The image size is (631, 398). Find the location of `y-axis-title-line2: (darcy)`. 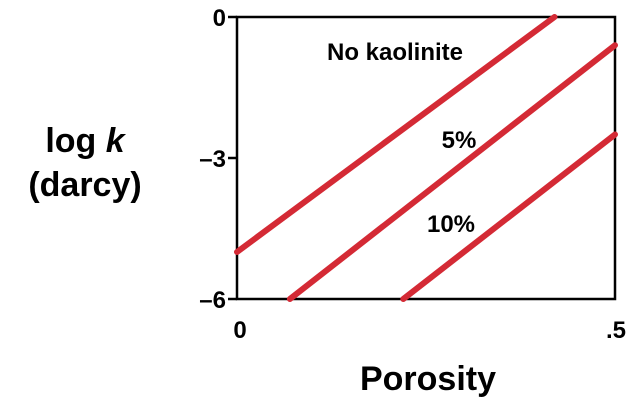

y-axis-title-line2: (darcy) is located at coordinates (84, 185).